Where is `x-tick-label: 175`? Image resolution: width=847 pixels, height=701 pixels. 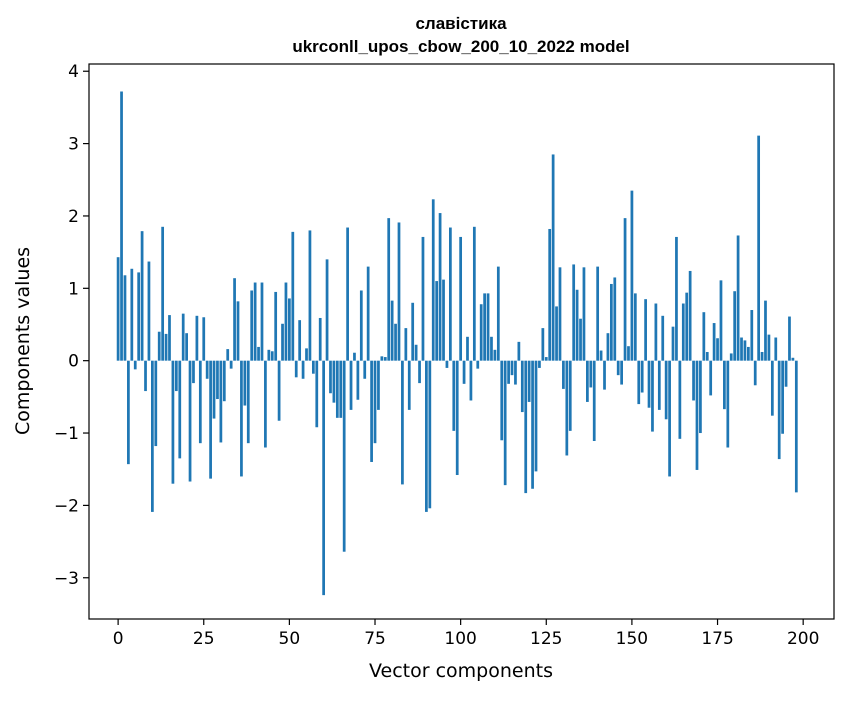
x-tick-label: 175 is located at coordinates (717, 639).